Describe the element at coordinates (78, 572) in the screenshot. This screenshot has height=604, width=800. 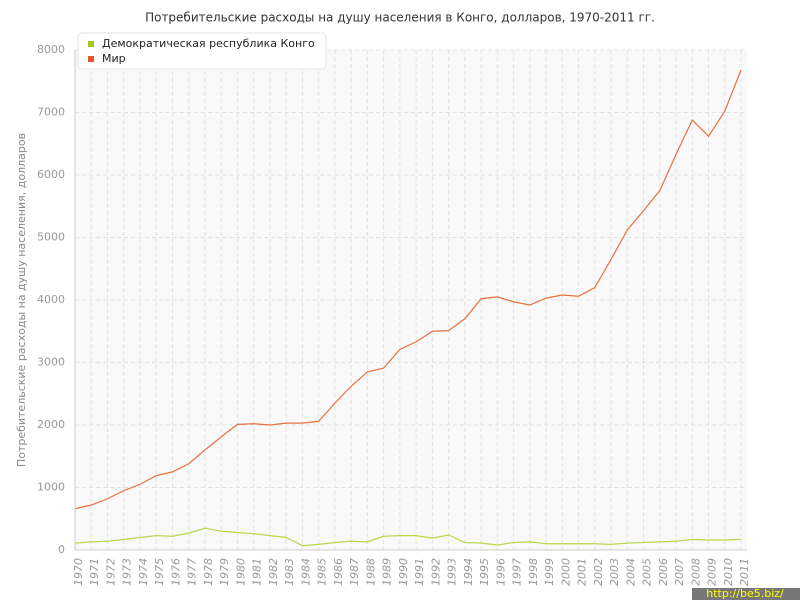
I see `x-tick-label: 1970` at that location.